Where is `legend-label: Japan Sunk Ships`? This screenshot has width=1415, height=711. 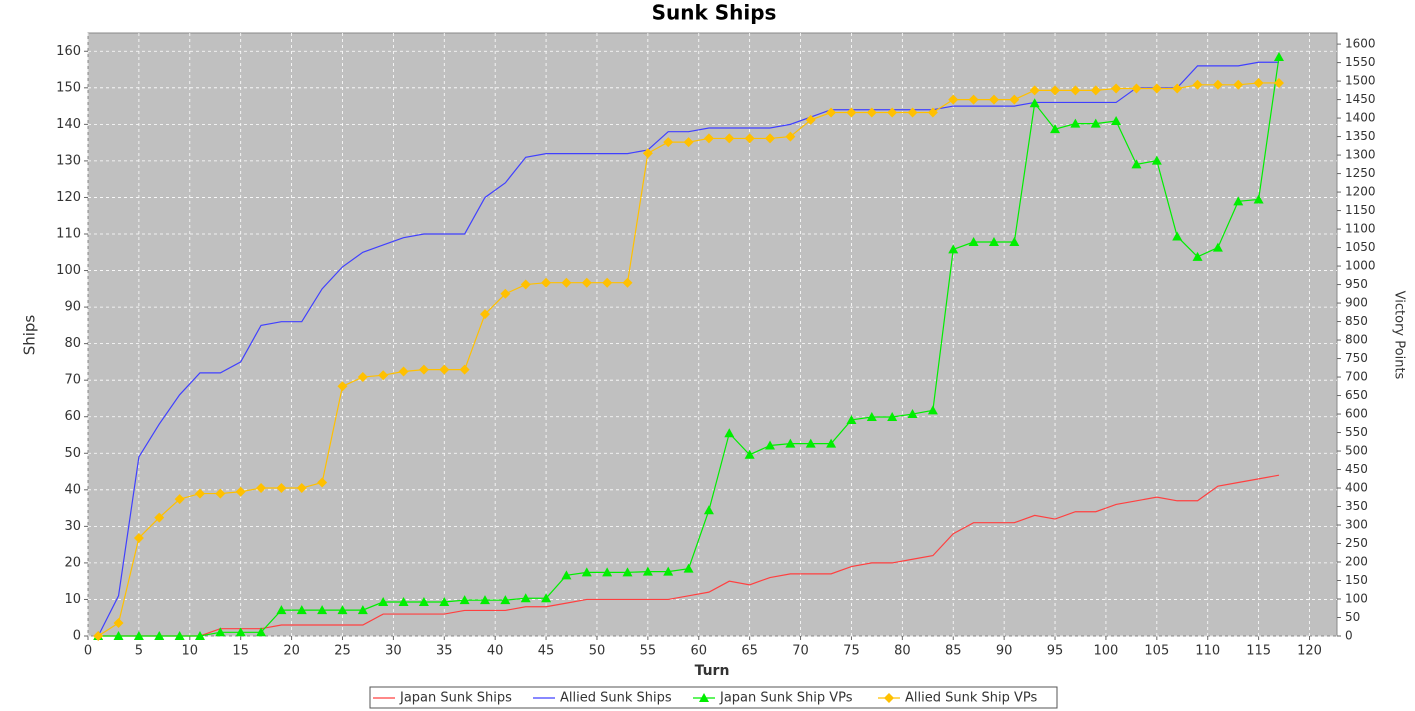 legend-label: Japan Sunk Ships is located at coordinates (455, 698).